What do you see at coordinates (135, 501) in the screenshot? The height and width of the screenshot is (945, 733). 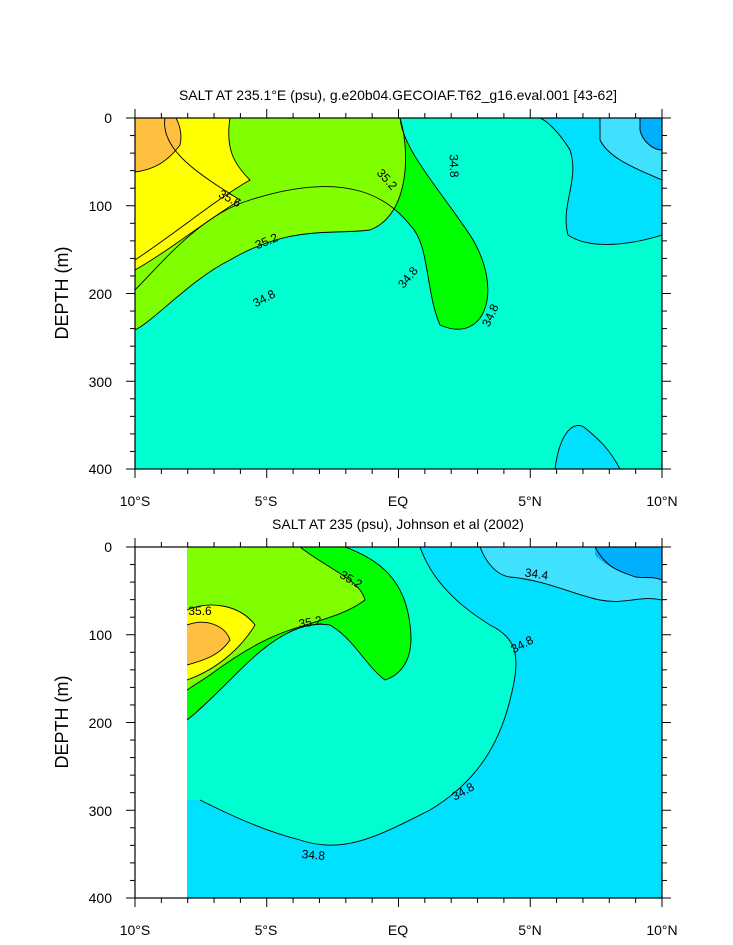 I see `p1-xtick: 10°S` at bounding box center [135, 501].